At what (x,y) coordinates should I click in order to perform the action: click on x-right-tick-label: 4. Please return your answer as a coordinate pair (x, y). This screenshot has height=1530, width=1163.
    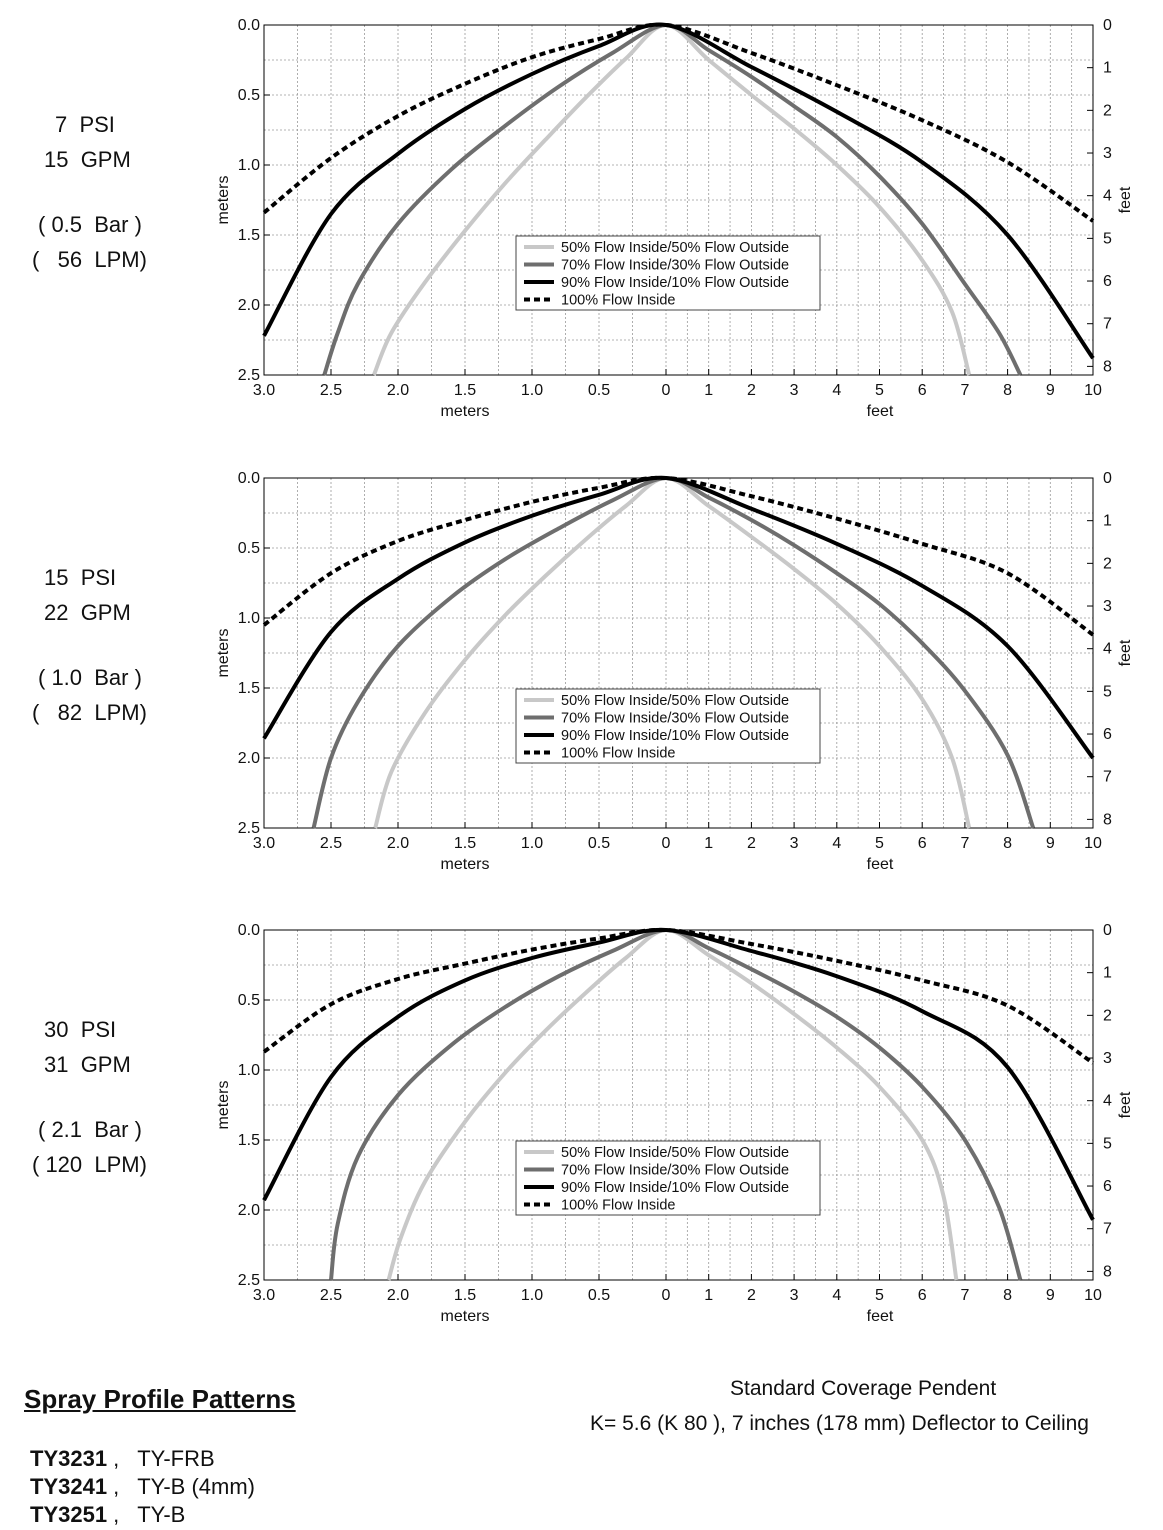
    Looking at the image, I should click on (836, 843).